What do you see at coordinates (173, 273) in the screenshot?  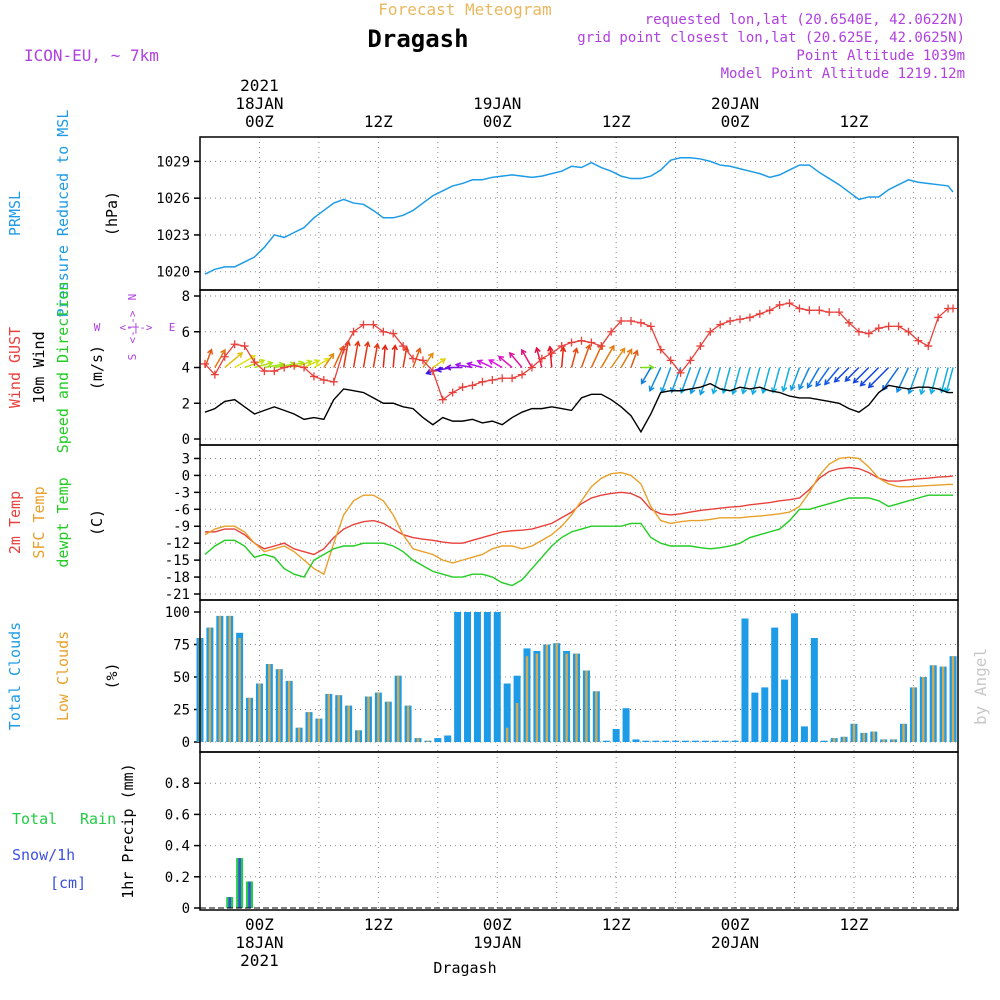 I see `y-tick-label: 1020` at bounding box center [173, 273].